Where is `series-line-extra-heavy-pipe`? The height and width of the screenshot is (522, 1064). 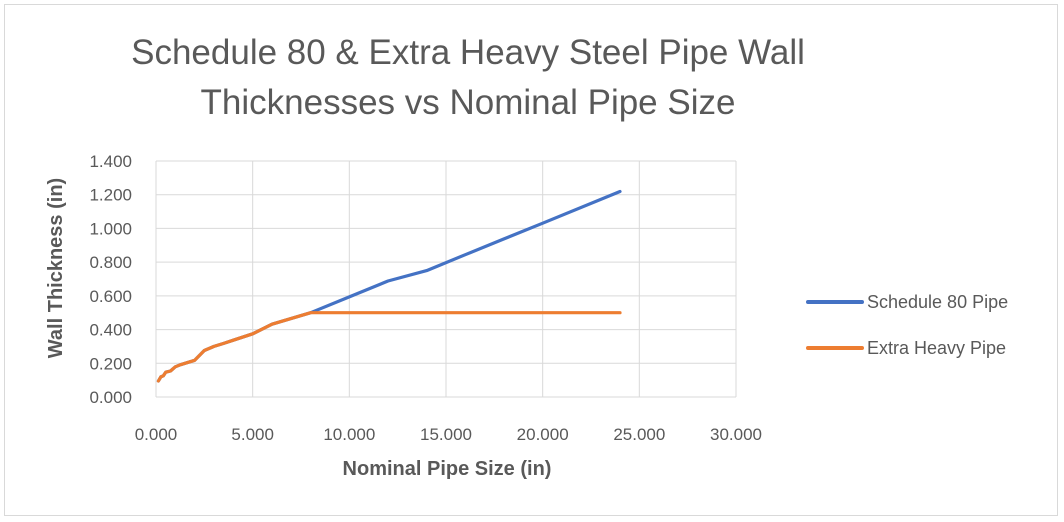 series-line-extra-heavy-pipe is located at coordinates (389, 347).